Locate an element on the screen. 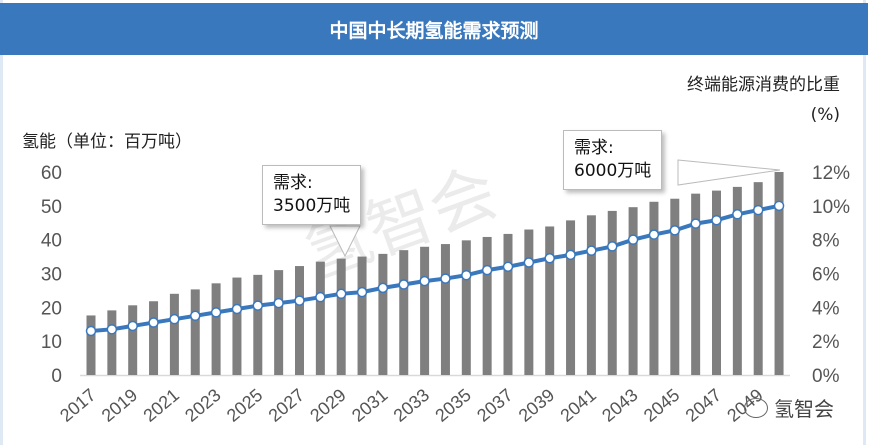 Image resolution: width=870 pixels, height=445 pixels. line-point-2023 is located at coordinates (216, 312).